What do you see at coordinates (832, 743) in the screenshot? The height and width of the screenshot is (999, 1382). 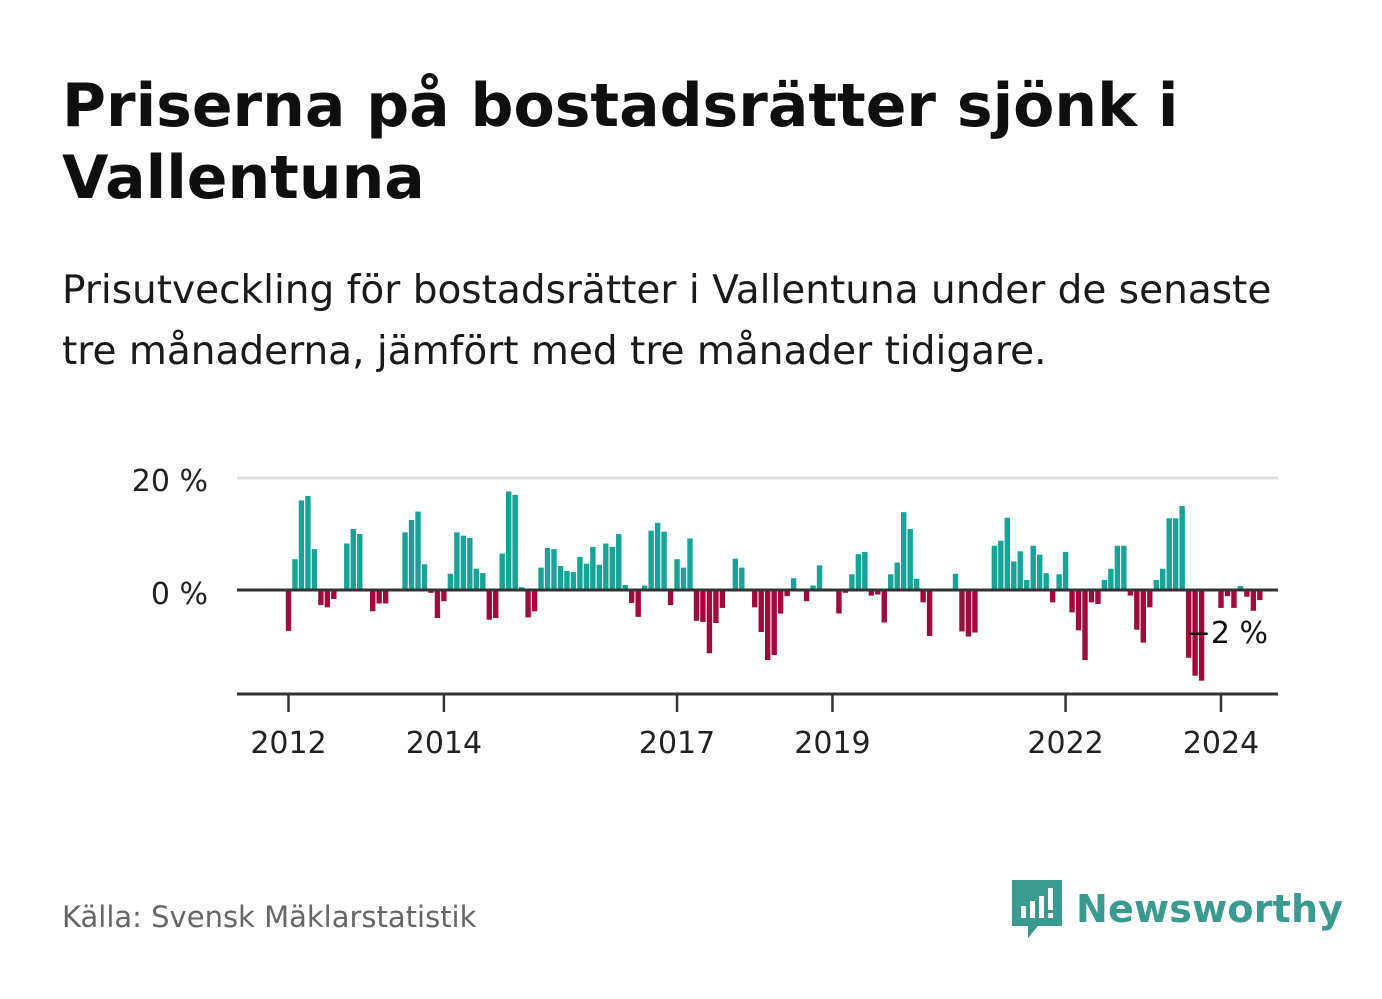 I see `x-tick-label: 2019` at bounding box center [832, 743].